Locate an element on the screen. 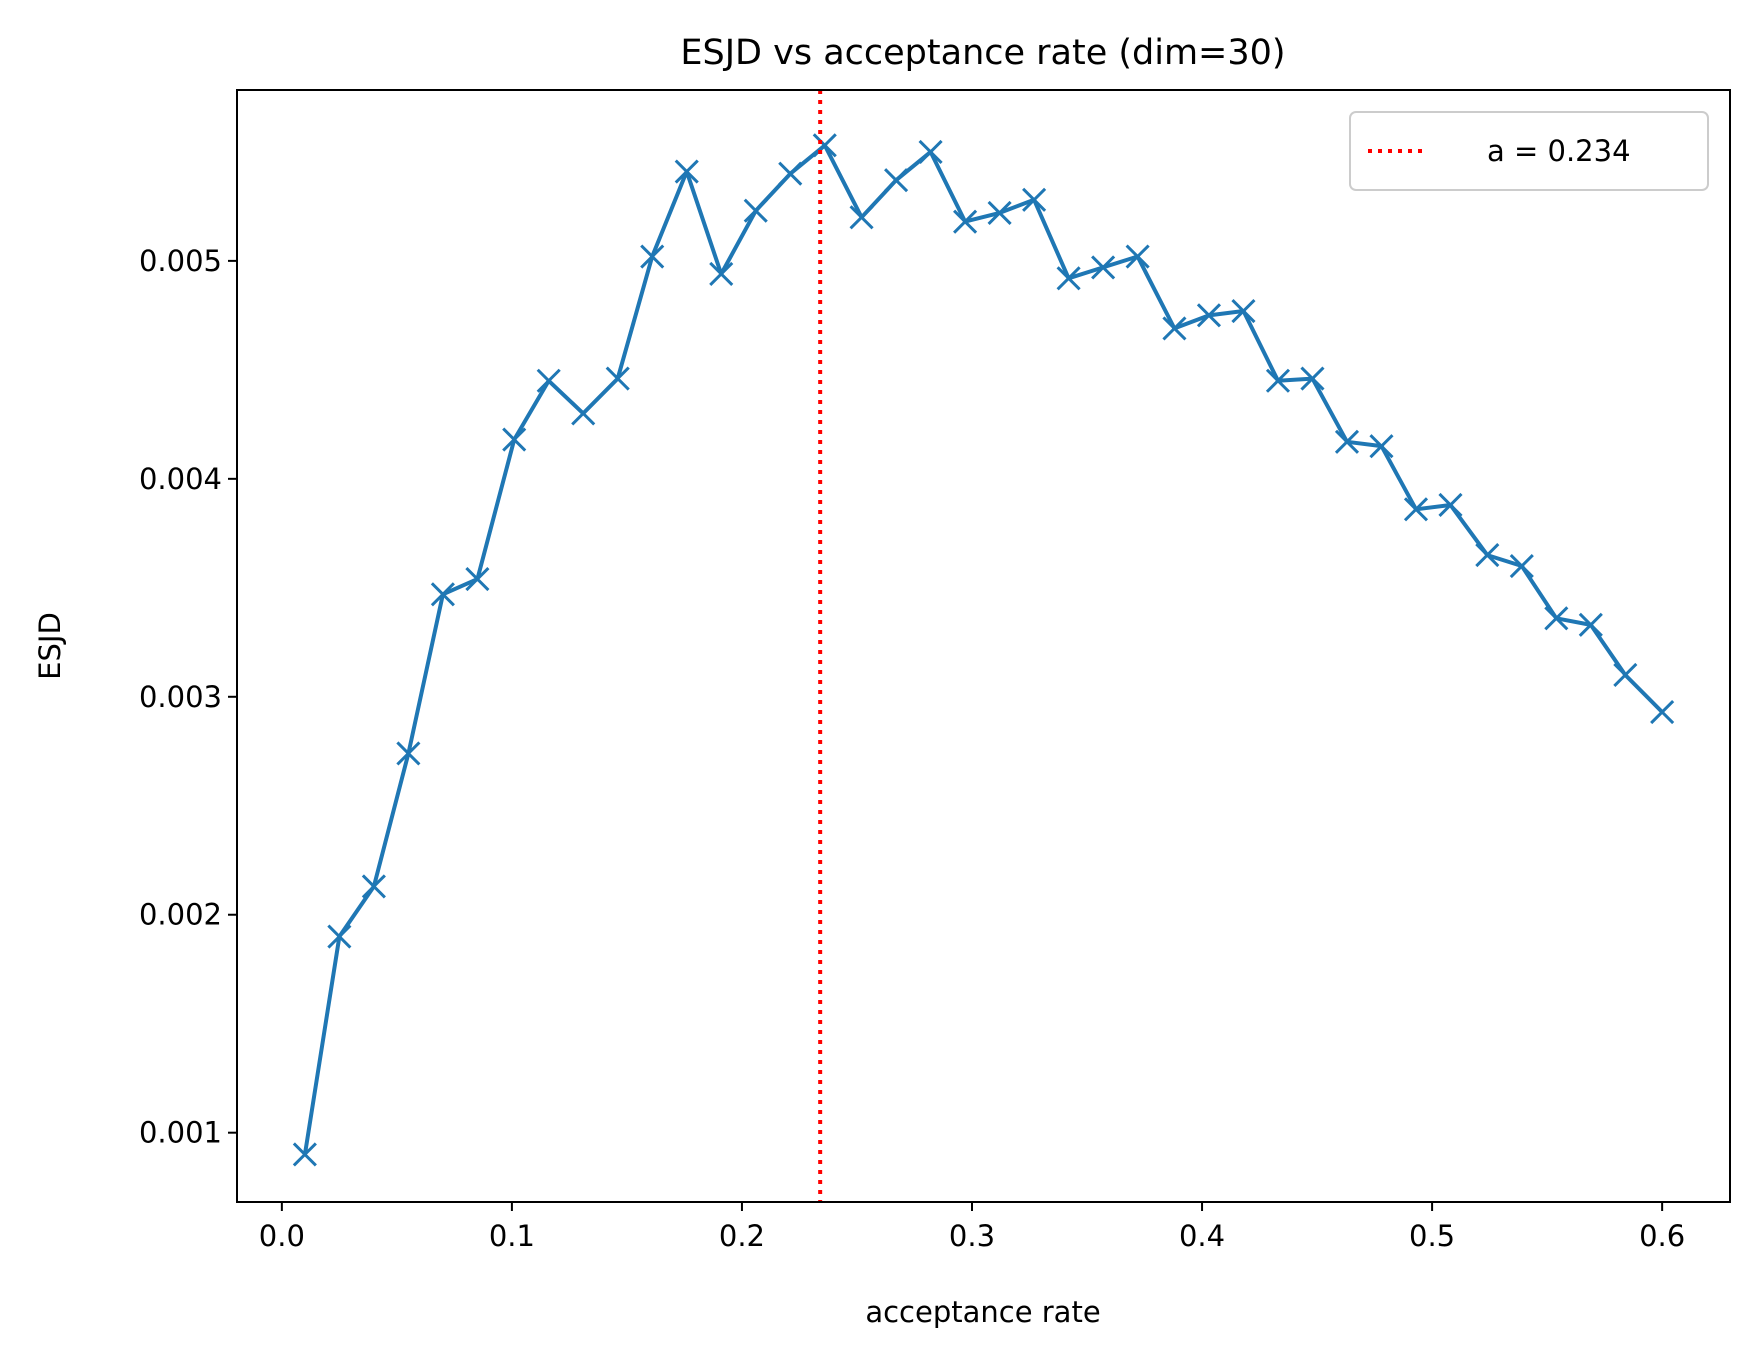  y-tick-label: 0.005 is located at coordinates (180, 261).